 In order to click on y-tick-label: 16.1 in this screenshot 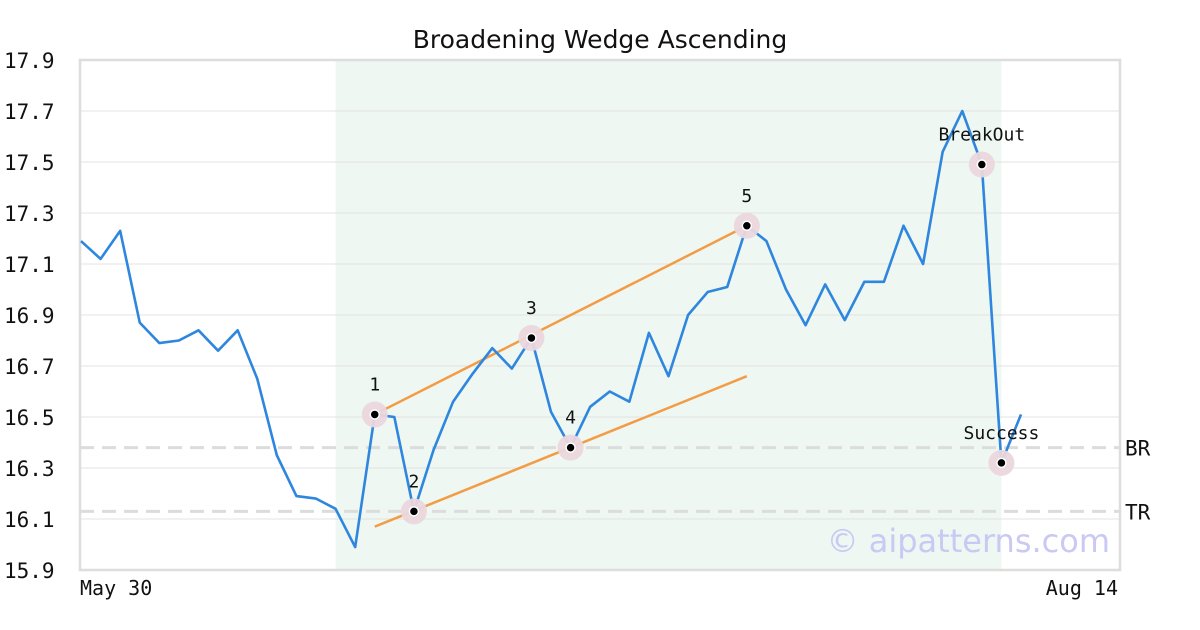, I will do `click(29, 520)`.